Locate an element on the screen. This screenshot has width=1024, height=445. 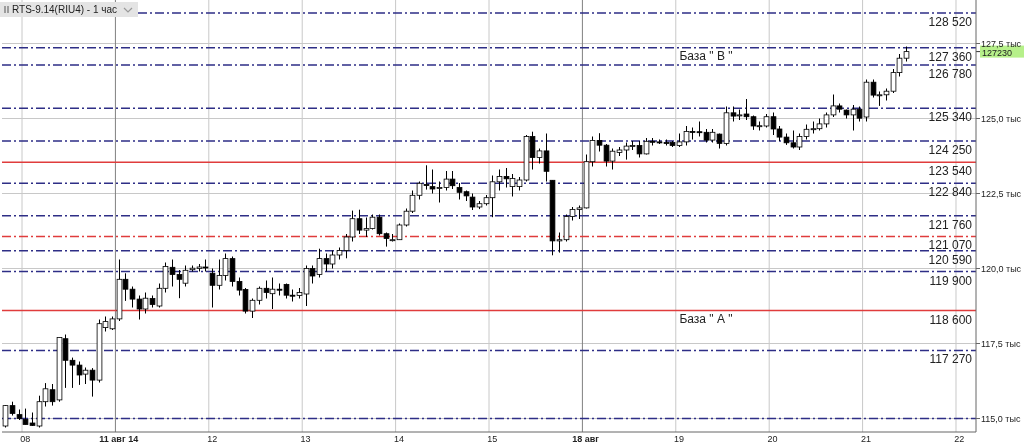
y-tick-label: 127,5 тыс is located at coordinates (1001, 43).